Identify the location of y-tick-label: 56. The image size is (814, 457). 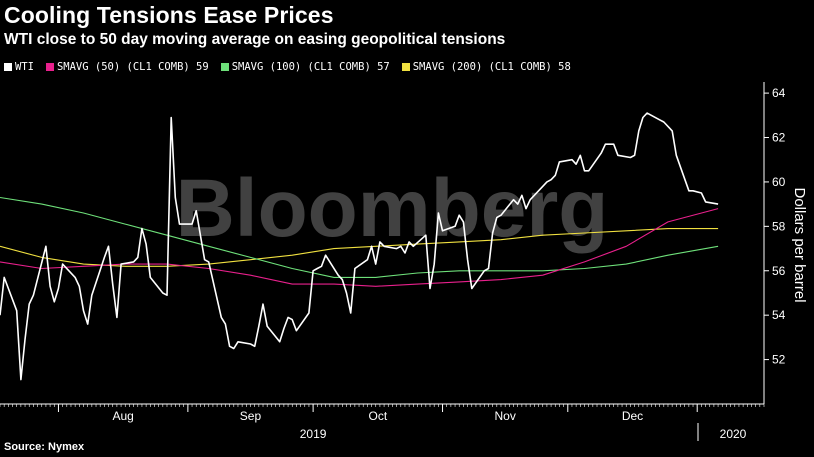
(779, 271).